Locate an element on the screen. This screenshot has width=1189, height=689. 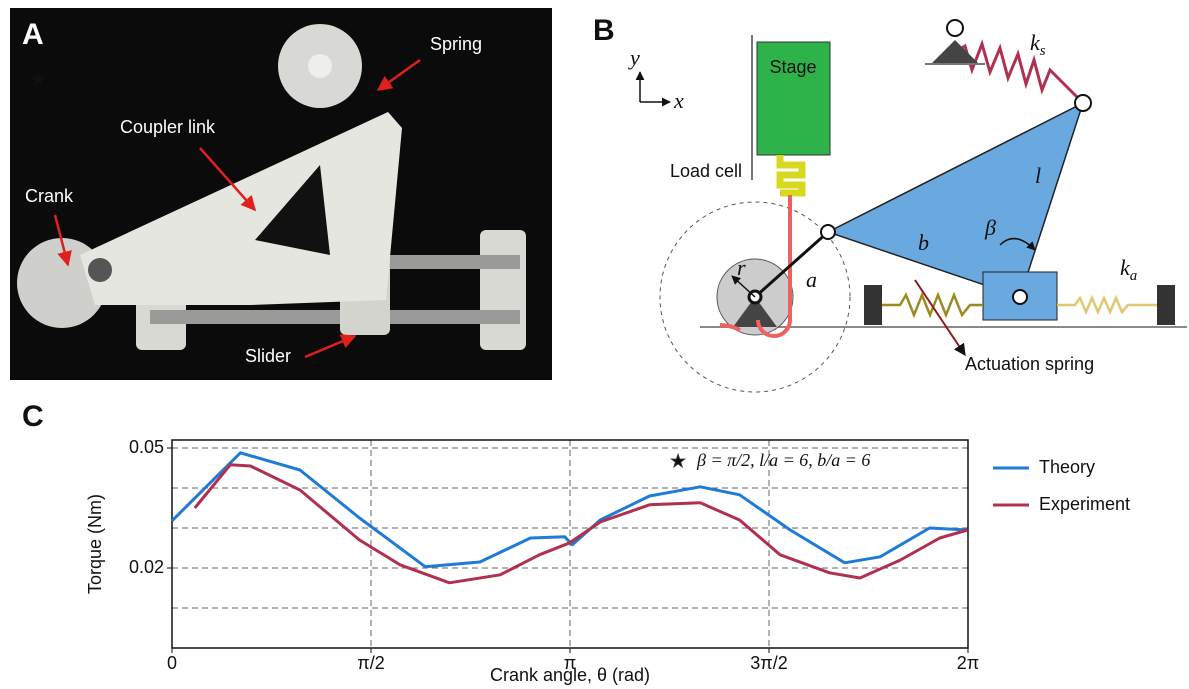
legend-label: Theory is located at coordinates (1067, 467).